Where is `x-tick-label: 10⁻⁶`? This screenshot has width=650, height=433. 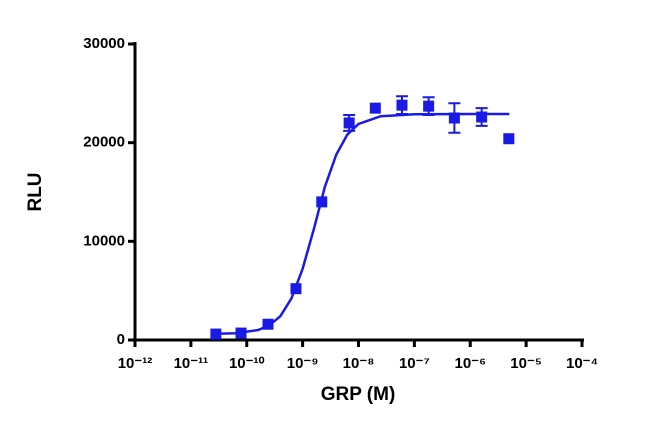 x-tick-label: 10⁻⁶ is located at coordinates (470, 363).